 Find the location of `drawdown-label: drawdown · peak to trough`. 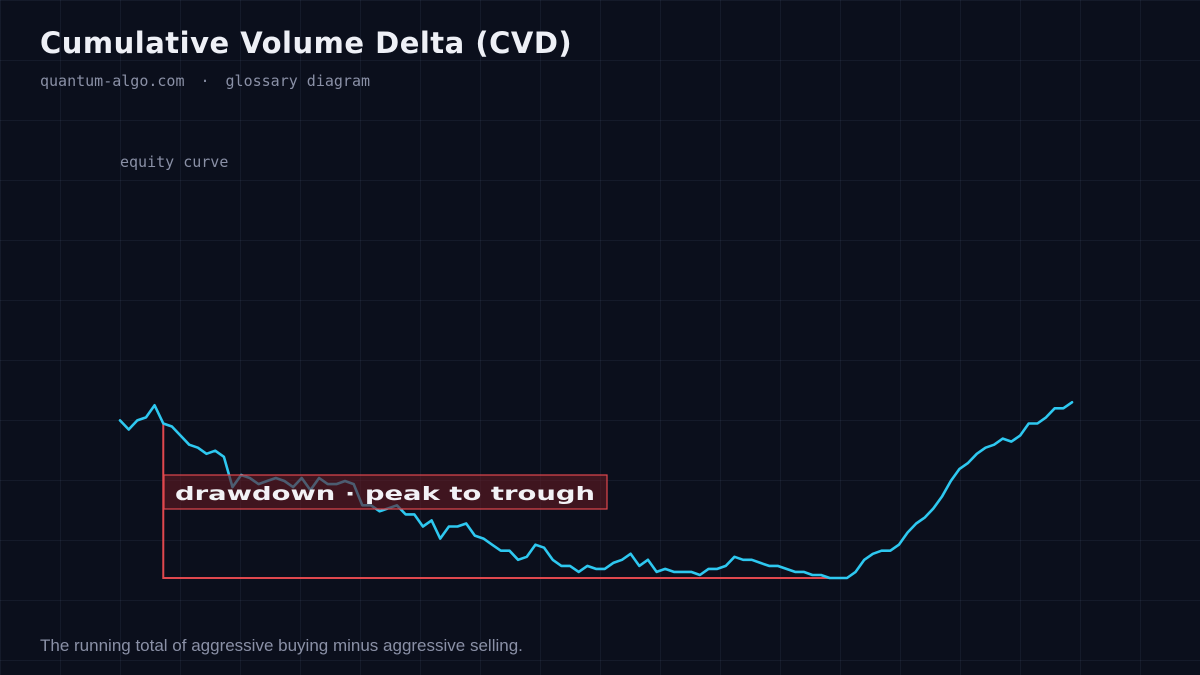

drawdown-label: drawdown · peak to trough is located at coordinates (385, 494).